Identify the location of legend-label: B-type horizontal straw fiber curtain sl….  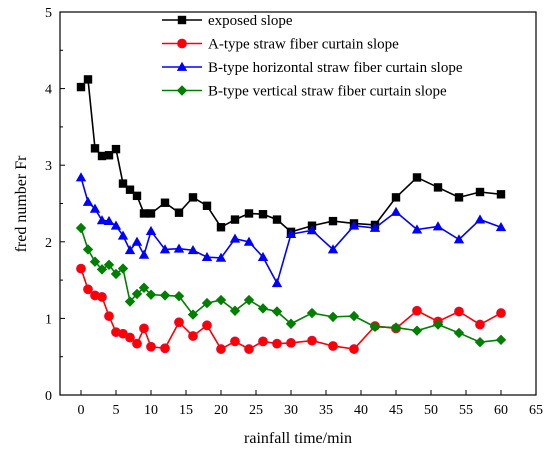
(335, 68).